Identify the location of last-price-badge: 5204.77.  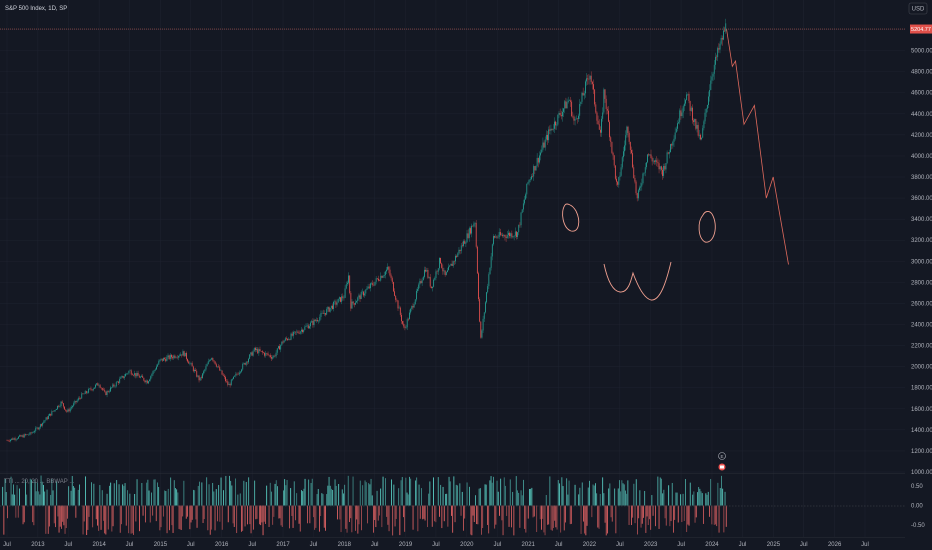
(921, 29).